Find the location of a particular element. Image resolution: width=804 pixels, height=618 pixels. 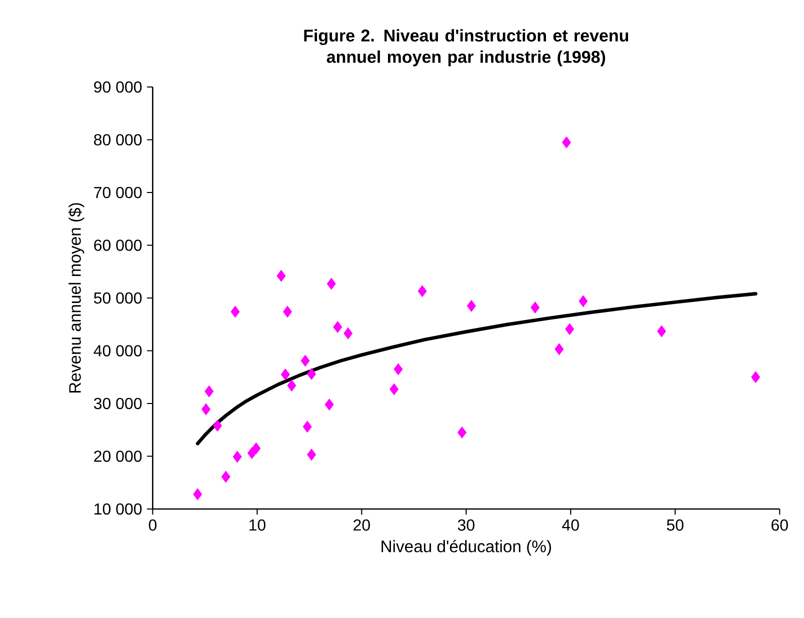

y-tick-label: 10 000 is located at coordinates (118, 509).